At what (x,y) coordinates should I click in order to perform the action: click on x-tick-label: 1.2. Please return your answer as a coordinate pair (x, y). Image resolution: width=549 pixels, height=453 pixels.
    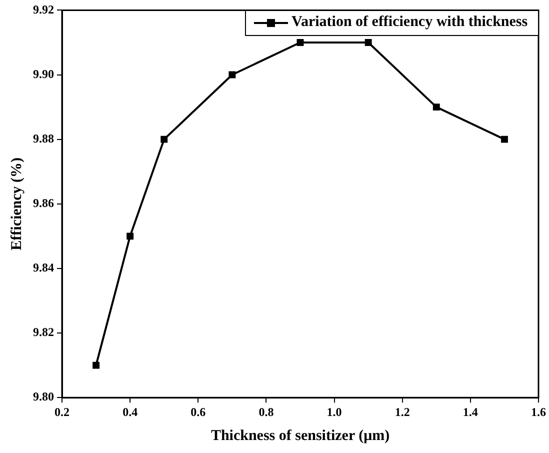
    Looking at the image, I should click on (402, 411).